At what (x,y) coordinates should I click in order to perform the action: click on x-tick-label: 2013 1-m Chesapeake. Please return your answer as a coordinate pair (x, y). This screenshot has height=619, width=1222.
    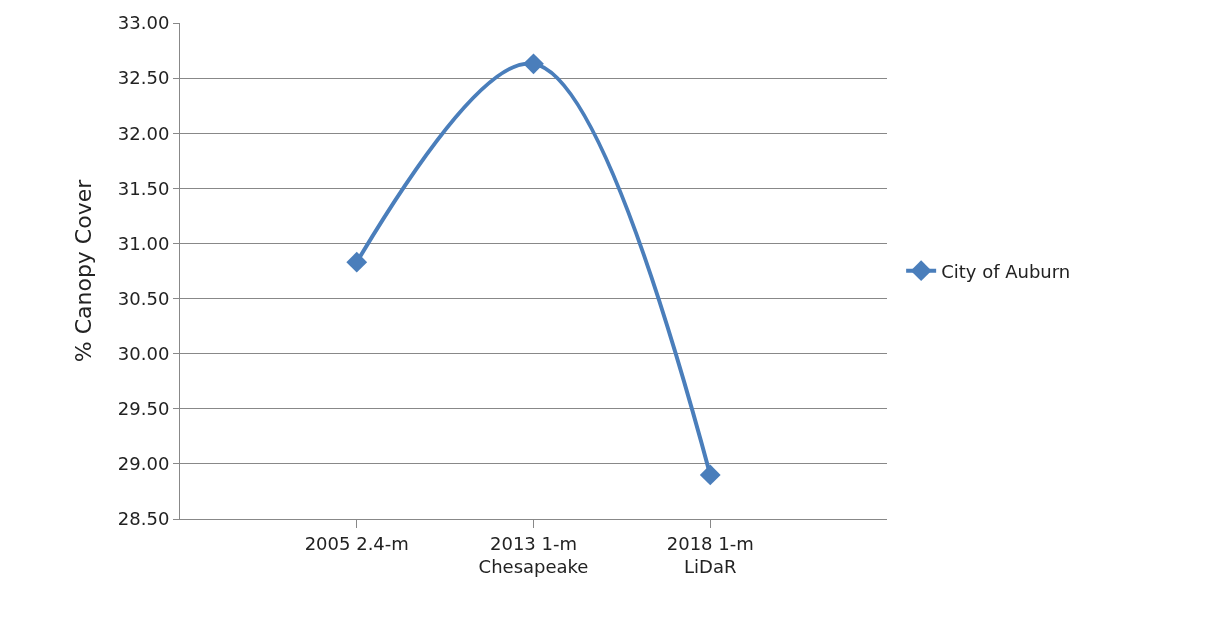
    Looking at the image, I should click on (533, 554).